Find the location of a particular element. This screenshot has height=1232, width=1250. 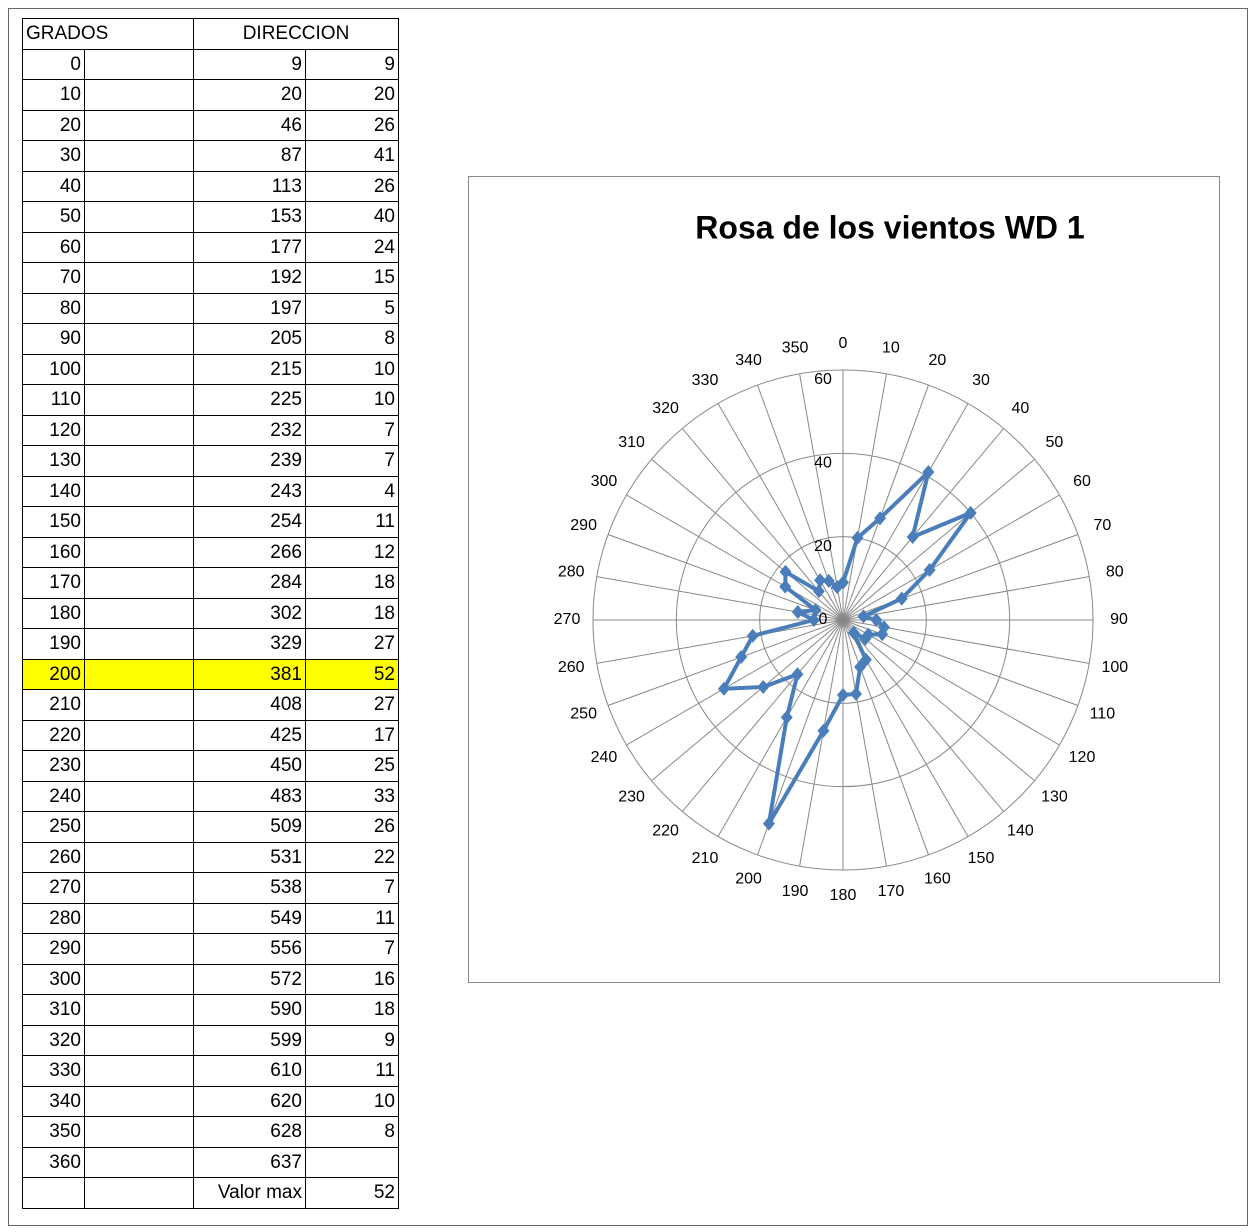

angle-label: 230 is located at coordinates (631, 797).